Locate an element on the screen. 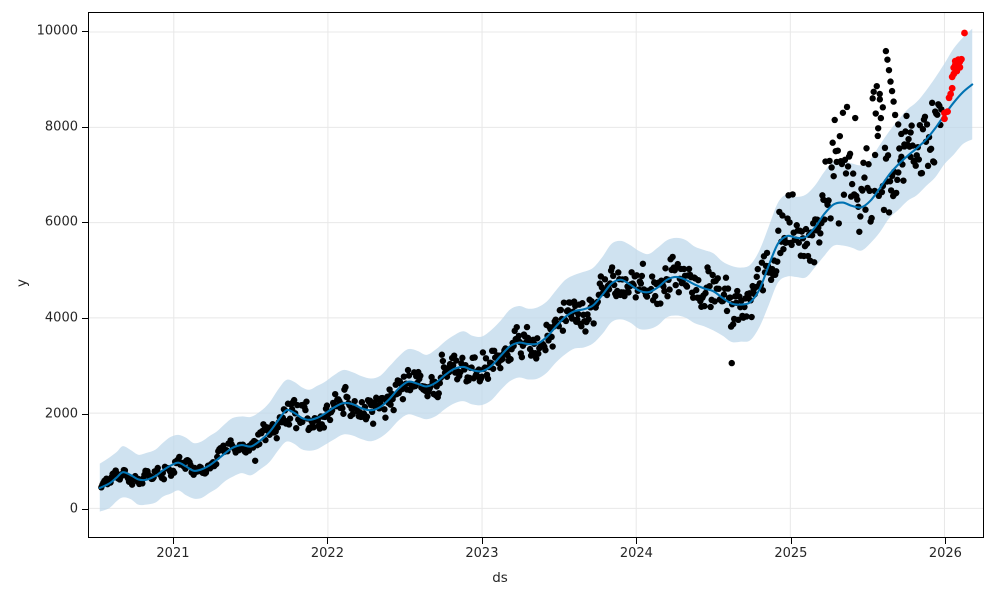  y-axis-tick-labels: 0 2000 4000 6000 8000 10000 is located at coordinates (39, 300).